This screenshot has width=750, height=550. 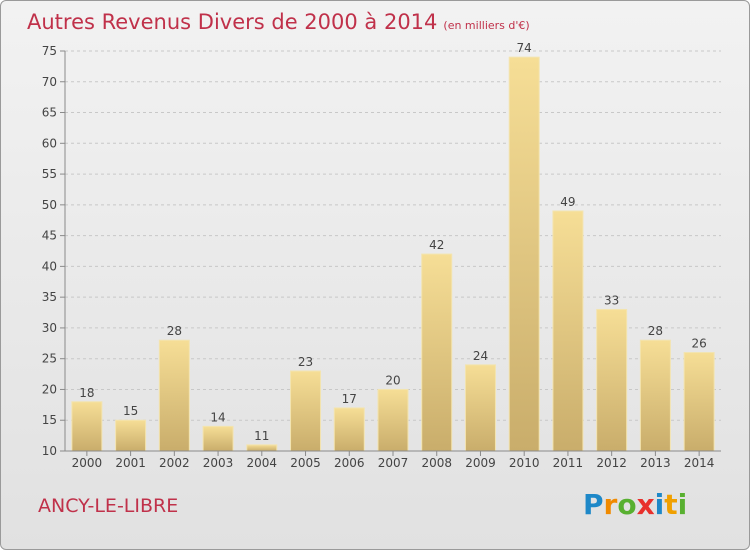 What do you see at coordinates (671, 504) in the screenshot?
I see `logo-letter: t` at bounding box center [671, 504].